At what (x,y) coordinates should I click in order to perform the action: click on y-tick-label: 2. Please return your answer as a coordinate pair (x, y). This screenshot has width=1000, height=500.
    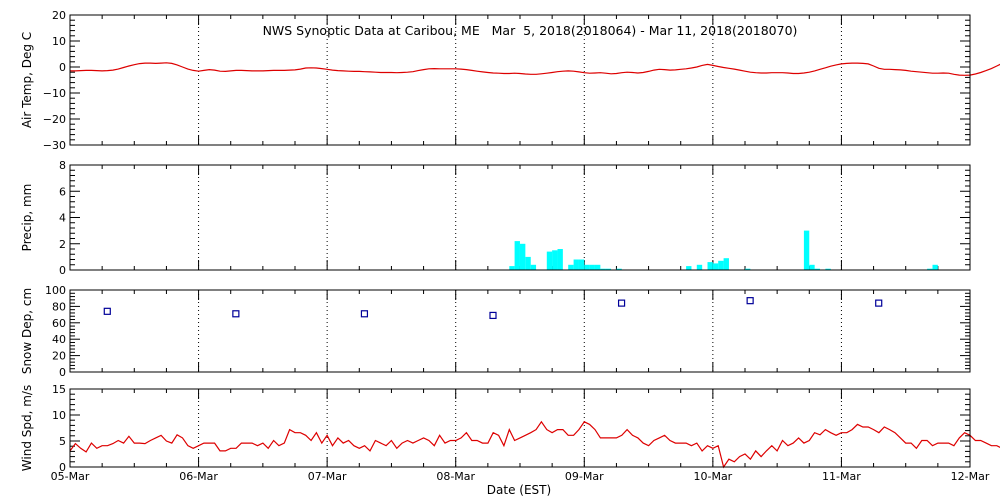
    Looking at the image, I should click on (62, 244).